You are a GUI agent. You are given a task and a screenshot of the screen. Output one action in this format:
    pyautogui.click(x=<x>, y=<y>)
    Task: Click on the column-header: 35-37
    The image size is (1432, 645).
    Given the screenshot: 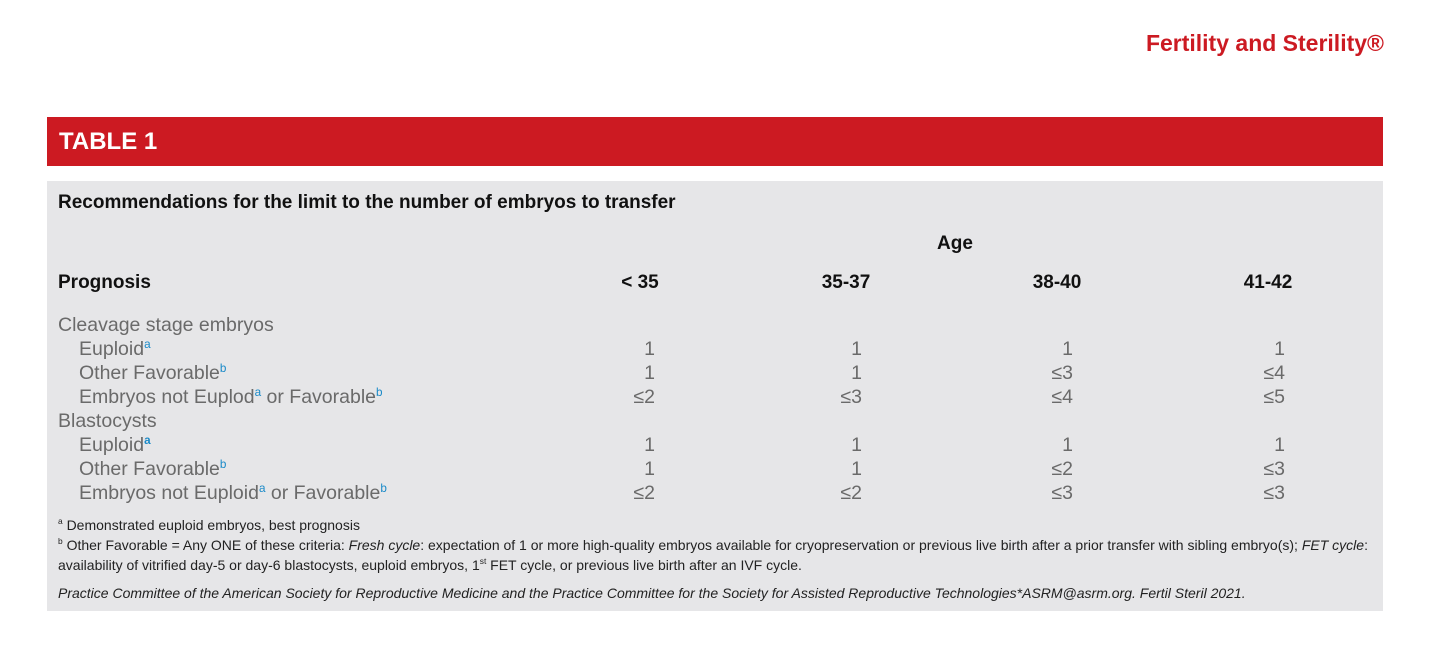 What is the action you would take?
    pyautogui.click(x=846, y=282)
    